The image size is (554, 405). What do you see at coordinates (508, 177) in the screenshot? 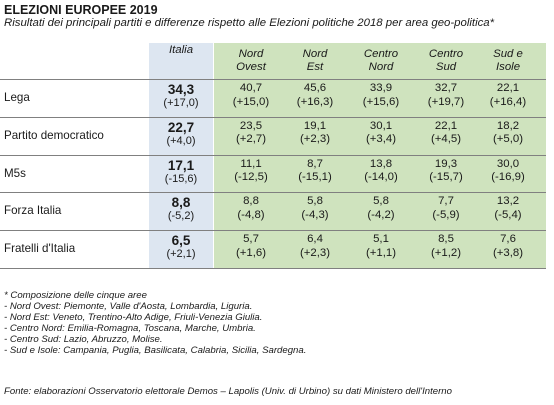
I see `vote-change: (-16,9)` at bounding box center [508, 177].